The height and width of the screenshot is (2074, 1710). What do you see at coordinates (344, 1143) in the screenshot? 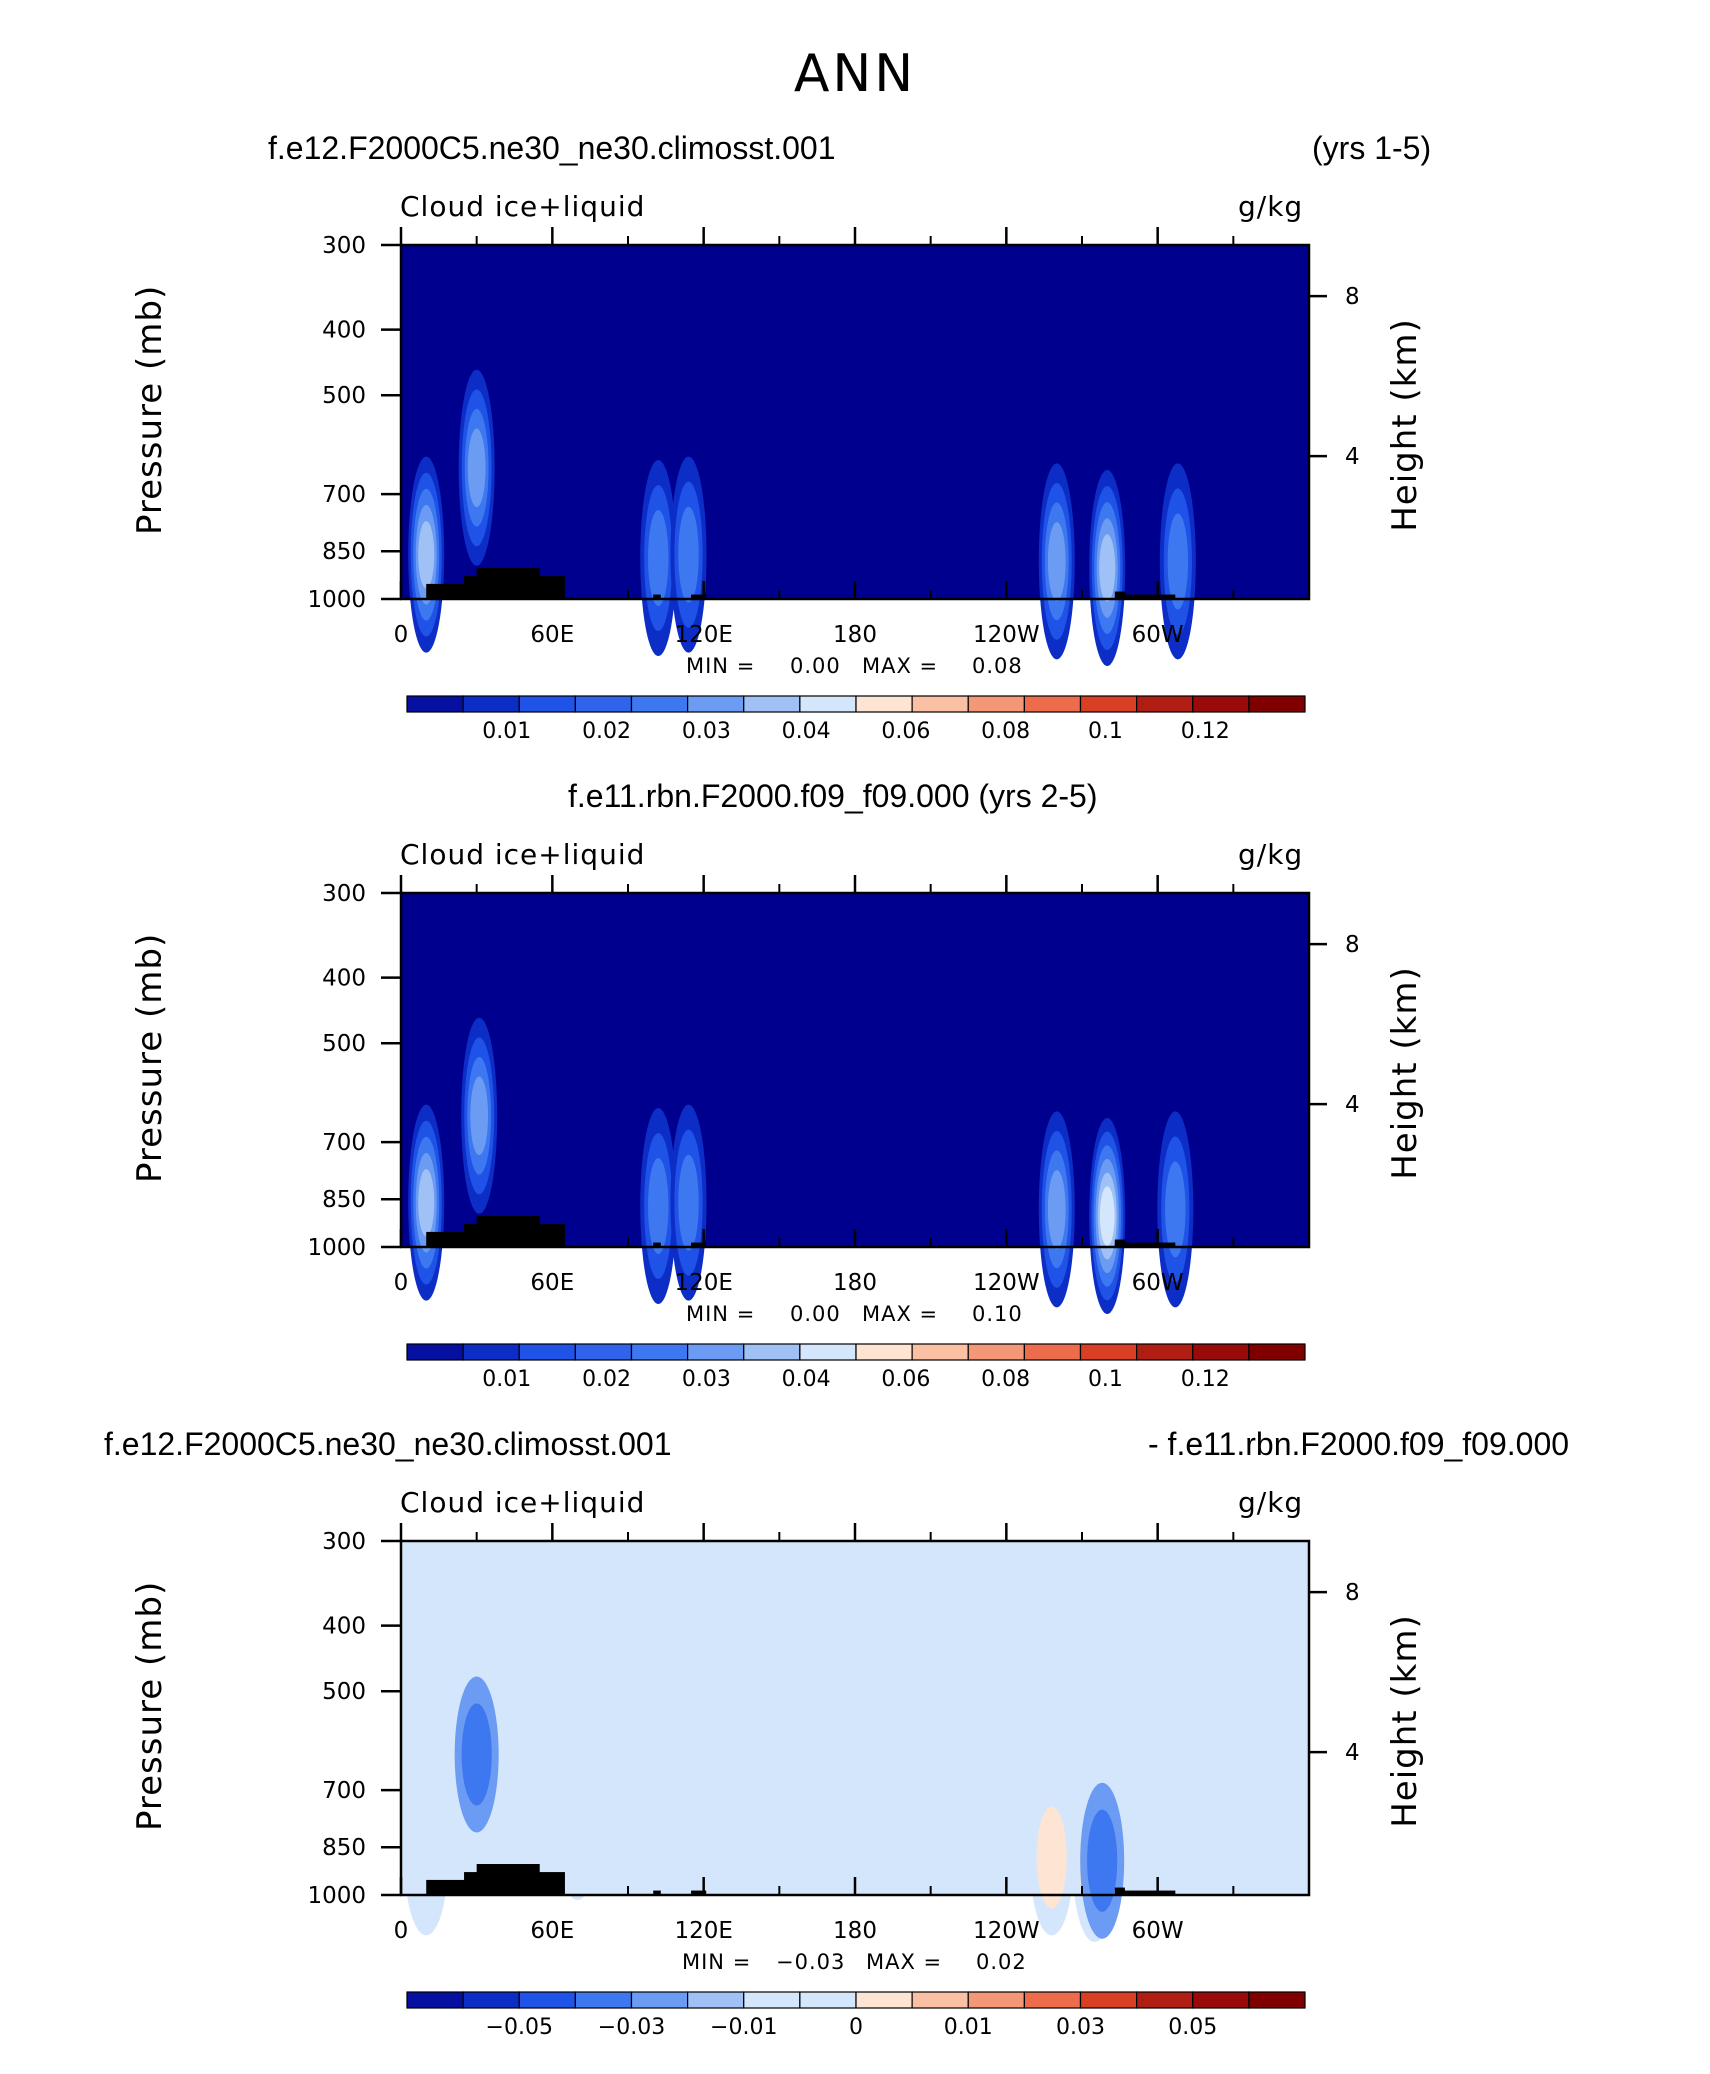
I see `panel2-ytick-label-3: 700` at bounding box center [344, 1143].